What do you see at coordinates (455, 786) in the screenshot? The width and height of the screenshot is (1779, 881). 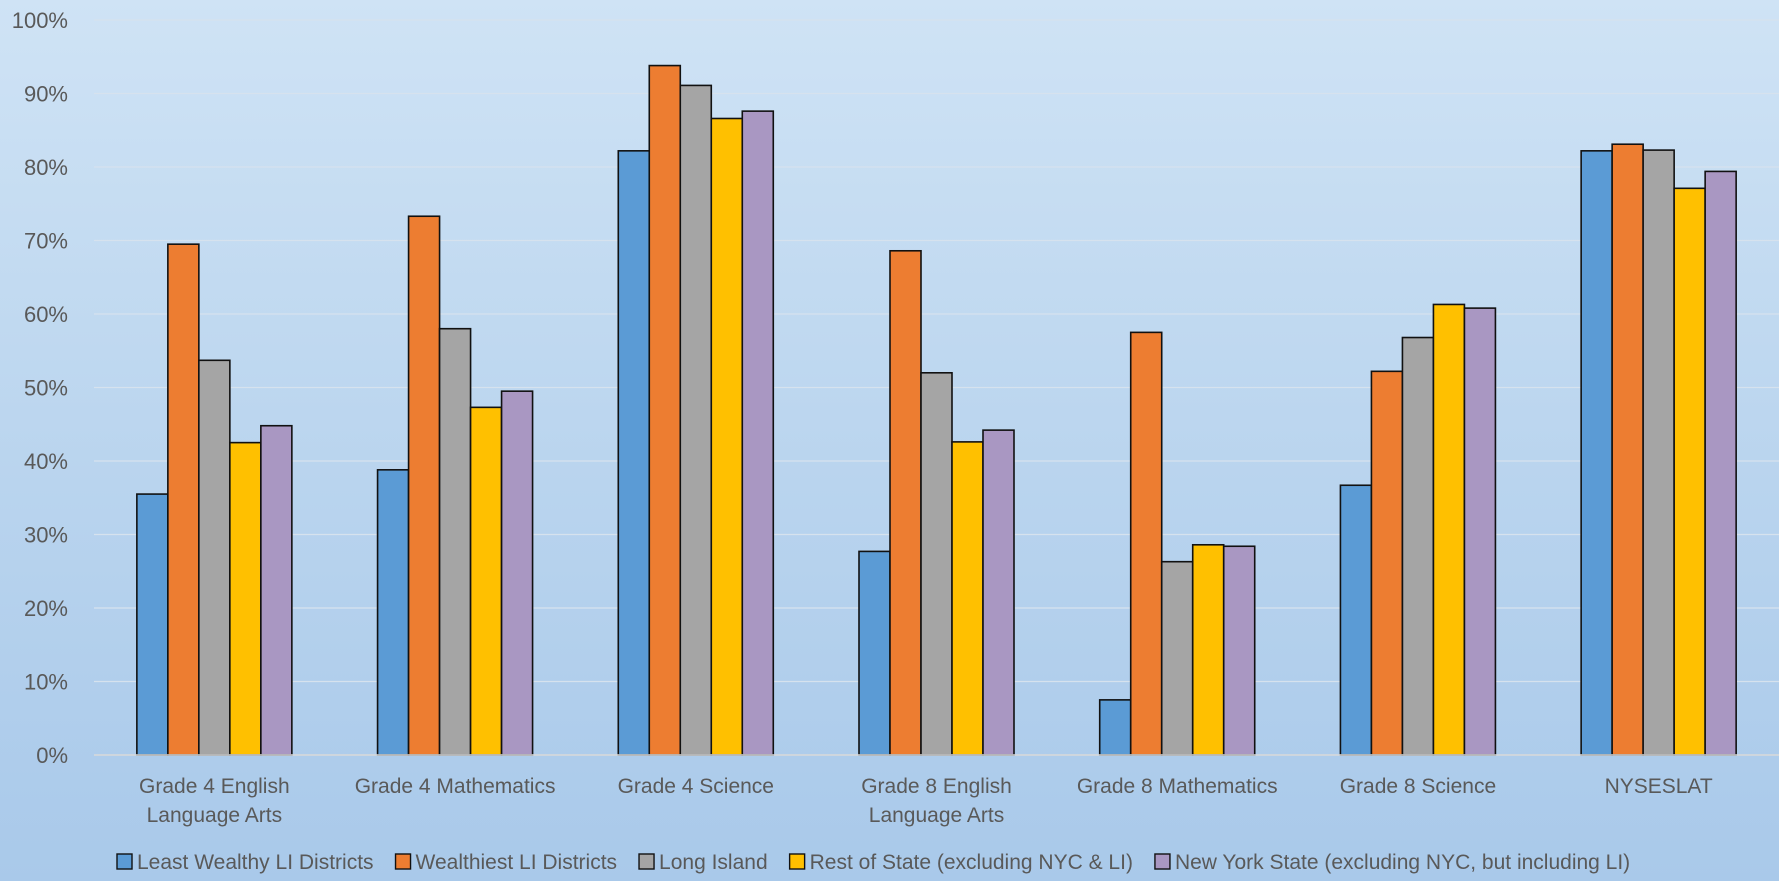 I see `x-tick-label: Grade 4 Mathematics` at bounding box center [455, 786].